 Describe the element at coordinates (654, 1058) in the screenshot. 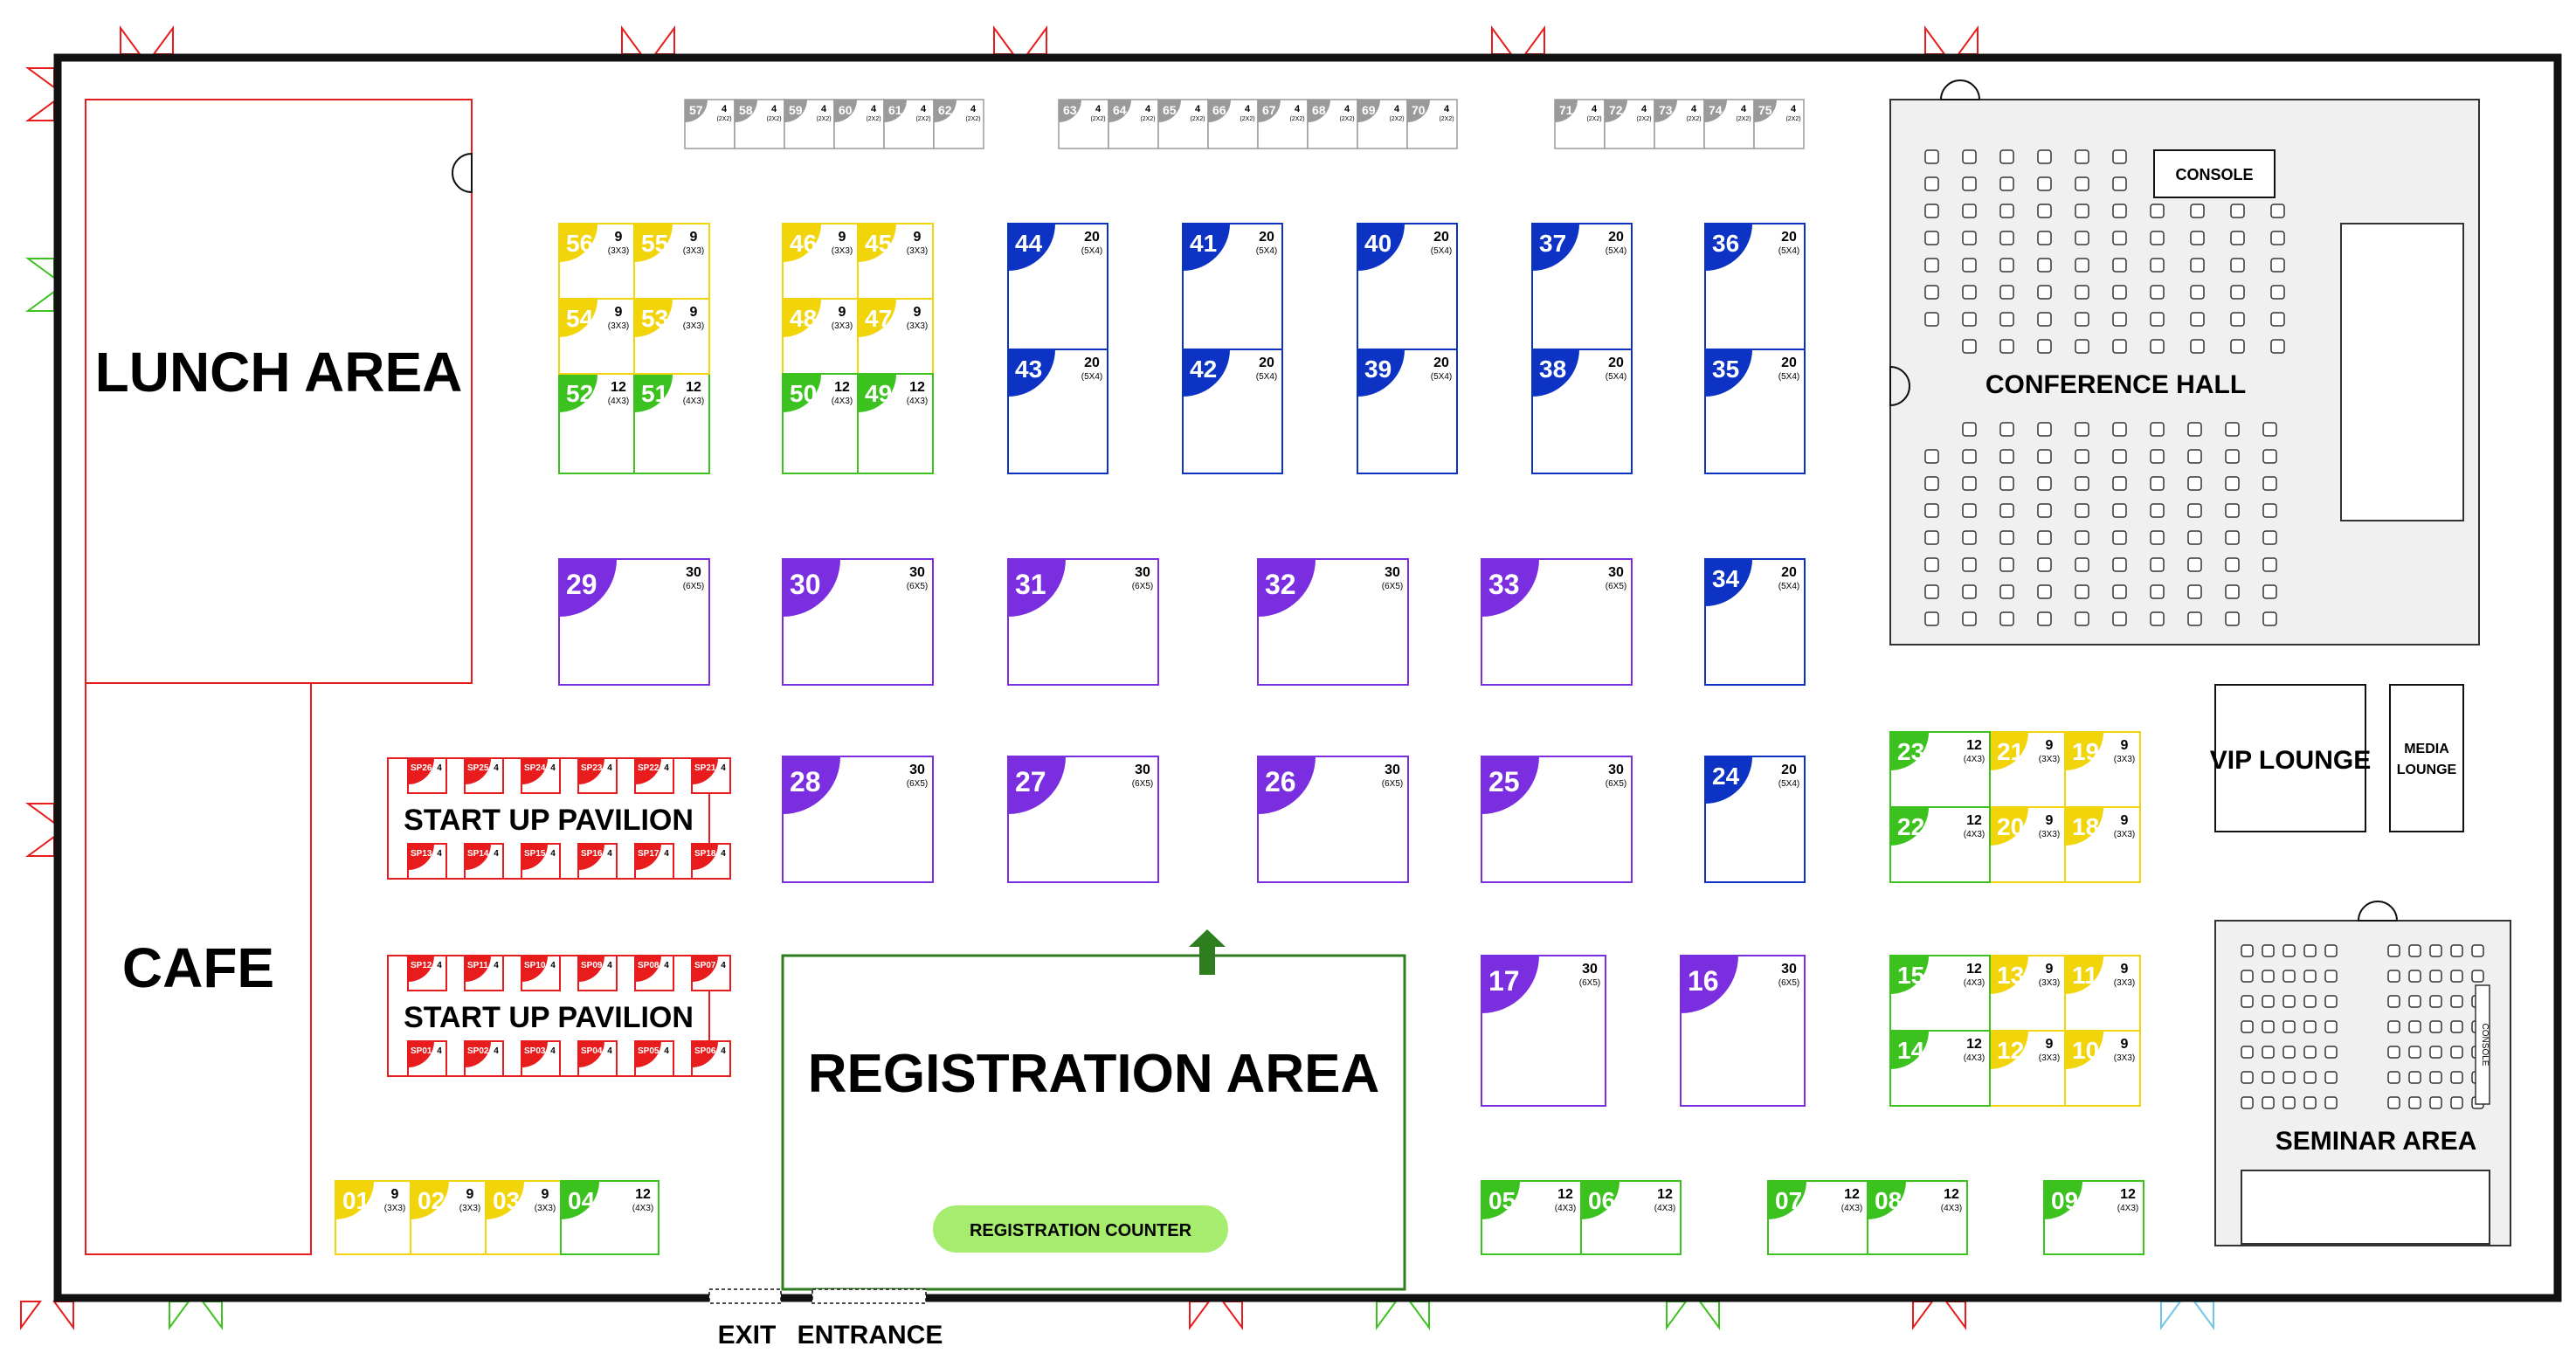

I see `startup-booth-sp05: SP05 4` at that location.